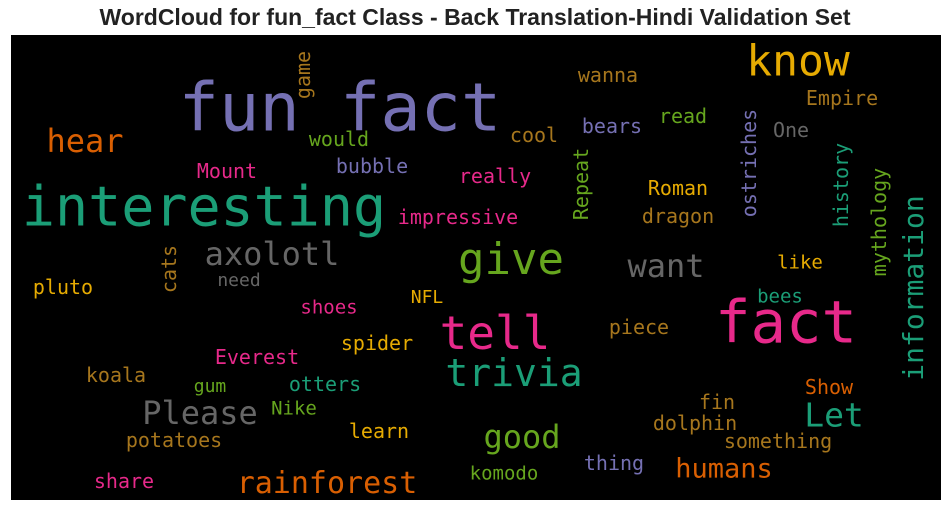 This screenshot has height=511, width=950. Describe the element at coordinates (257, 357) in the screenshot. I see `word-everest: Everest` at that location.